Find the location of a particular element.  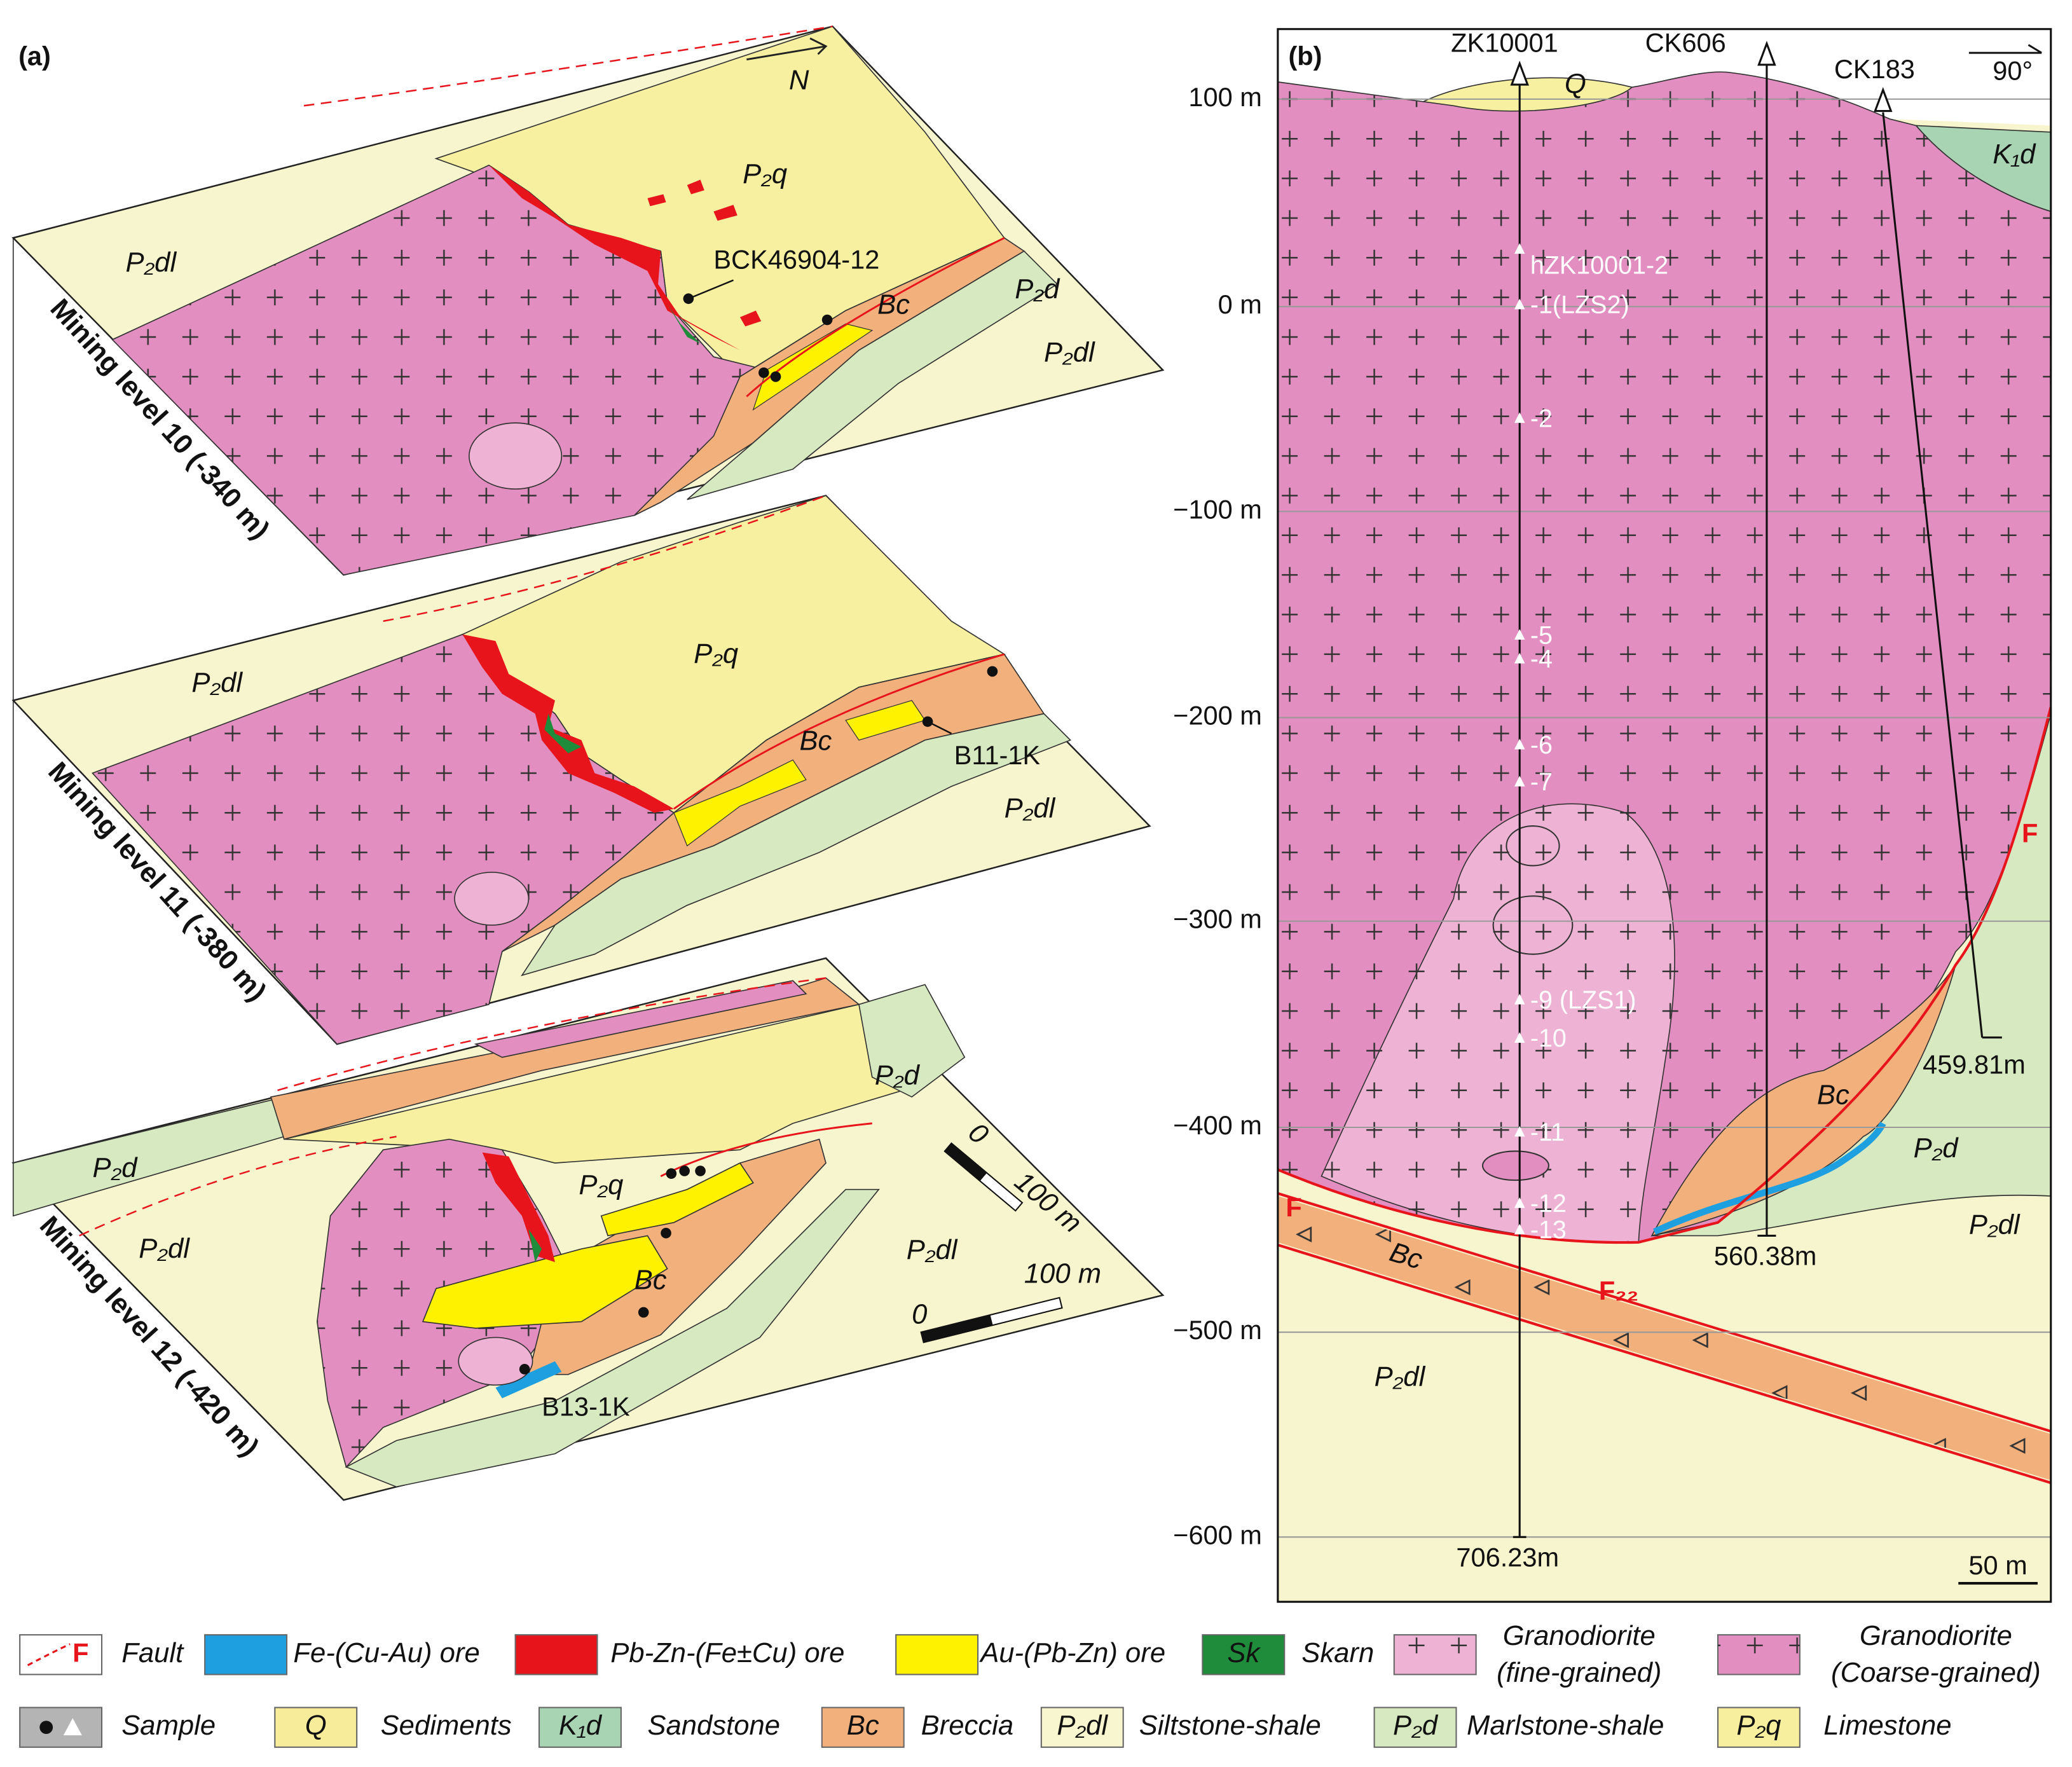

orientation: 90° is located at coordinates (2013, 70).